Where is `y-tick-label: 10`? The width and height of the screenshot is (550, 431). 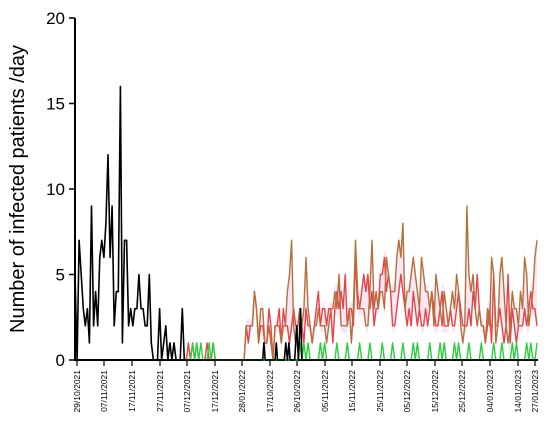 y-tick-label: 10 is located at coordinates (55, 189).